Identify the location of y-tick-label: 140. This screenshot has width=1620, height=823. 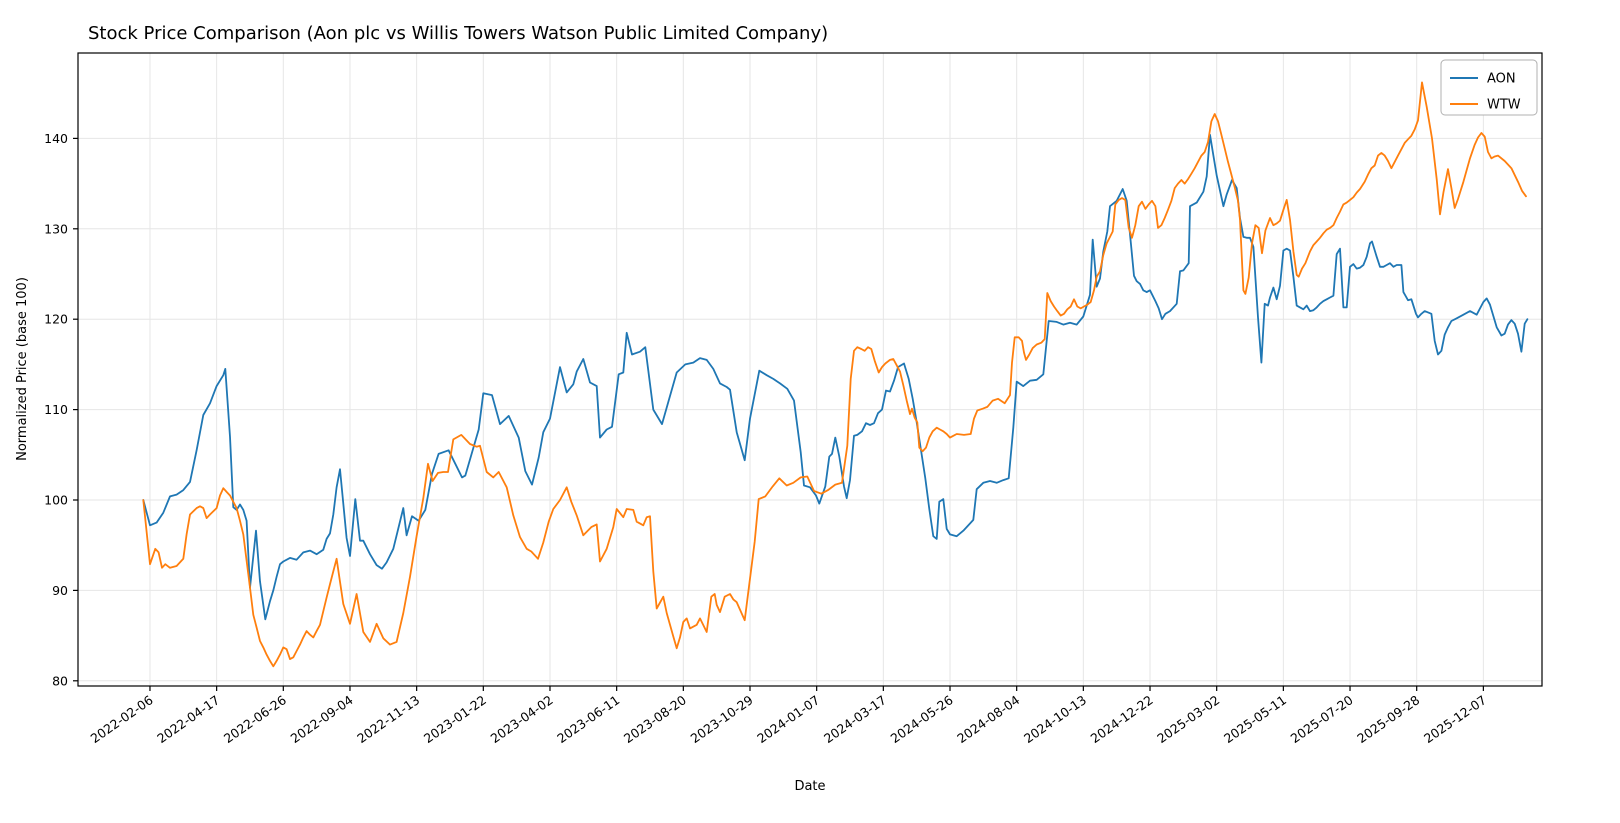
(56, 138).